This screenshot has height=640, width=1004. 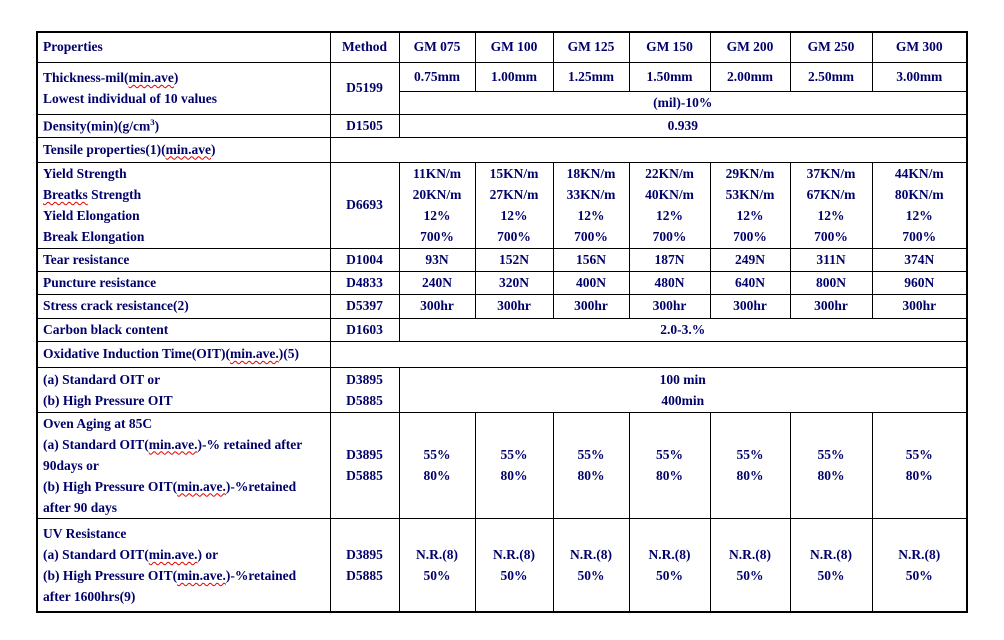 I want to click on label-text: Oven Aging at 85C, so click(x=98, y=423).